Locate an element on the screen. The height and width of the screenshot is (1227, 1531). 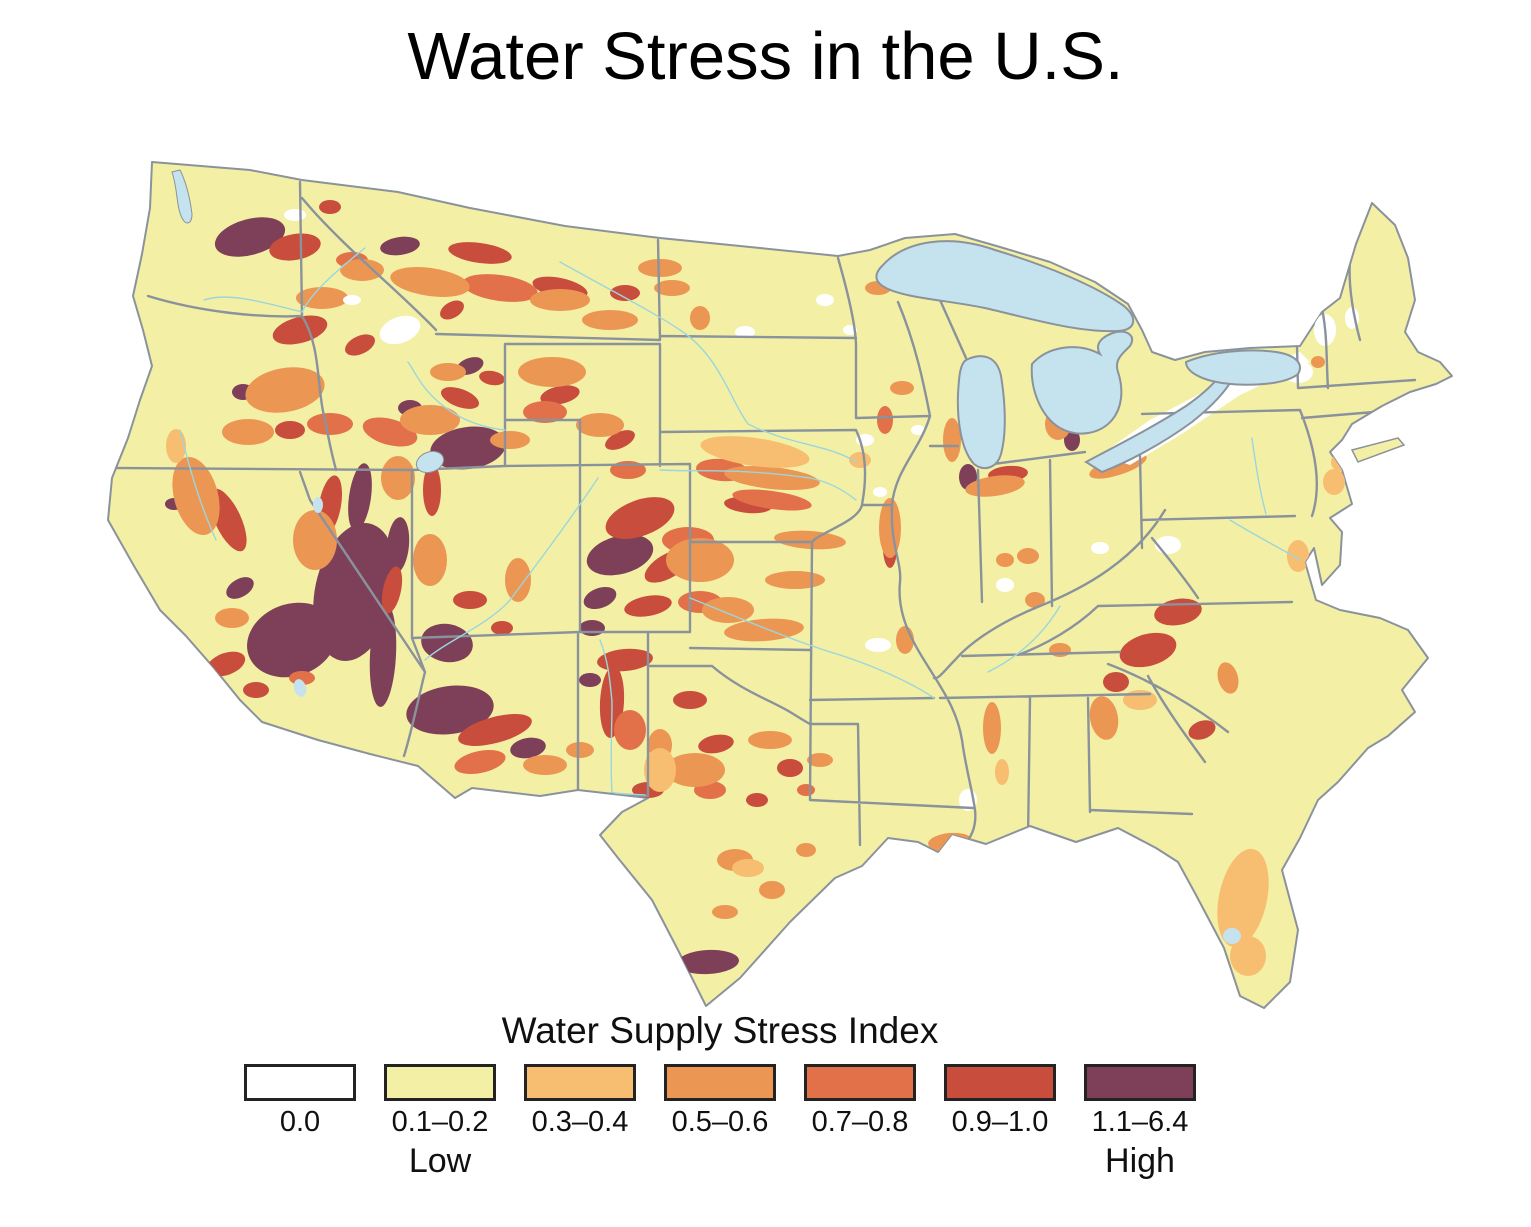
legend-label-5: 0.9–1.0 is located at coordinates (1000, 1122).